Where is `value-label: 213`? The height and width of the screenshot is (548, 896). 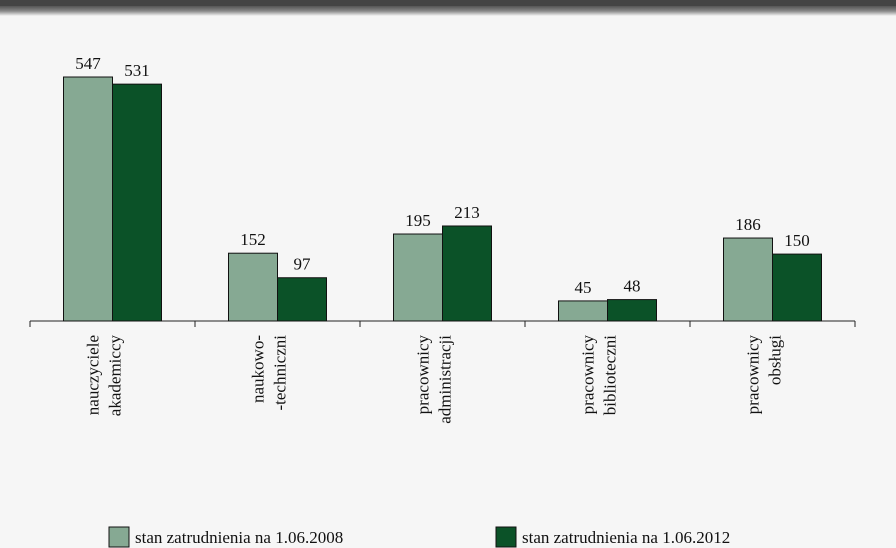 value-label: 213 is located at coordinates (467, 212).